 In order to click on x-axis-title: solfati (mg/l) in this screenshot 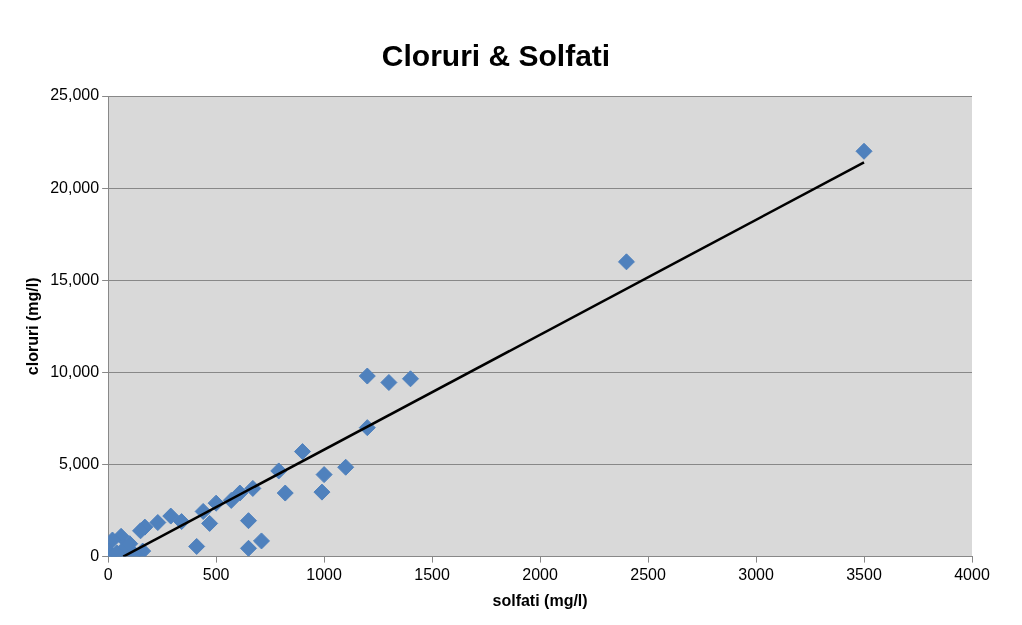, I will do `click(540, 600)`.